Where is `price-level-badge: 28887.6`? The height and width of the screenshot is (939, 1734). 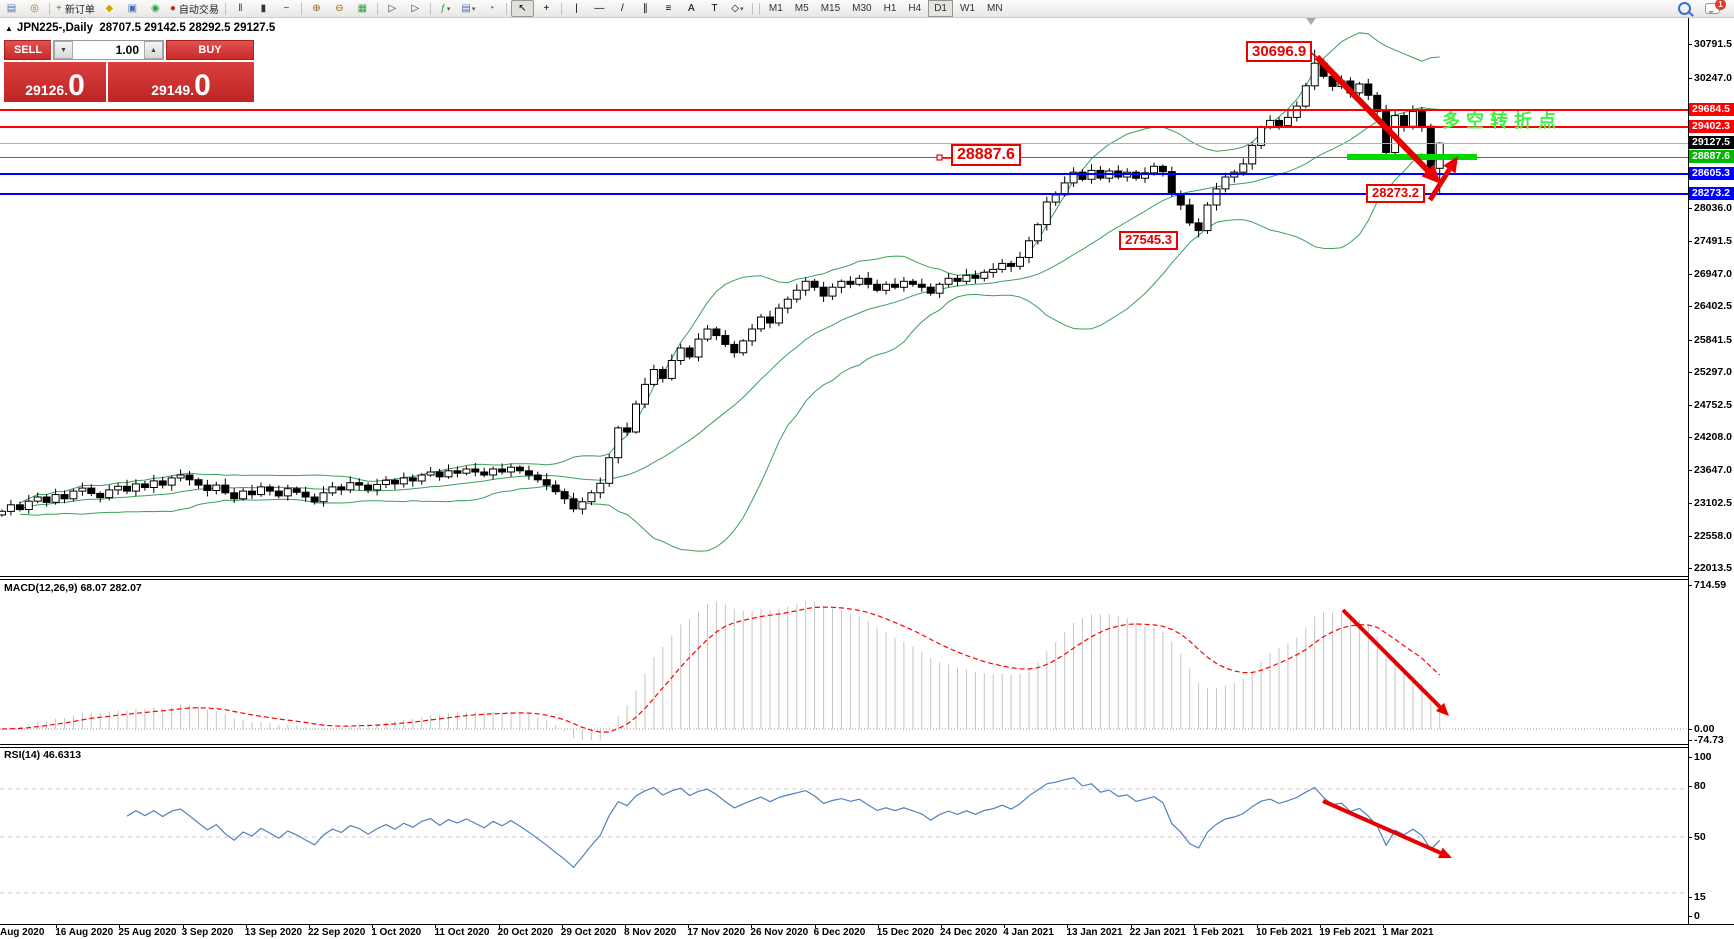 price-level-badge: 28887.6 is located at coordinates (1711, 156).